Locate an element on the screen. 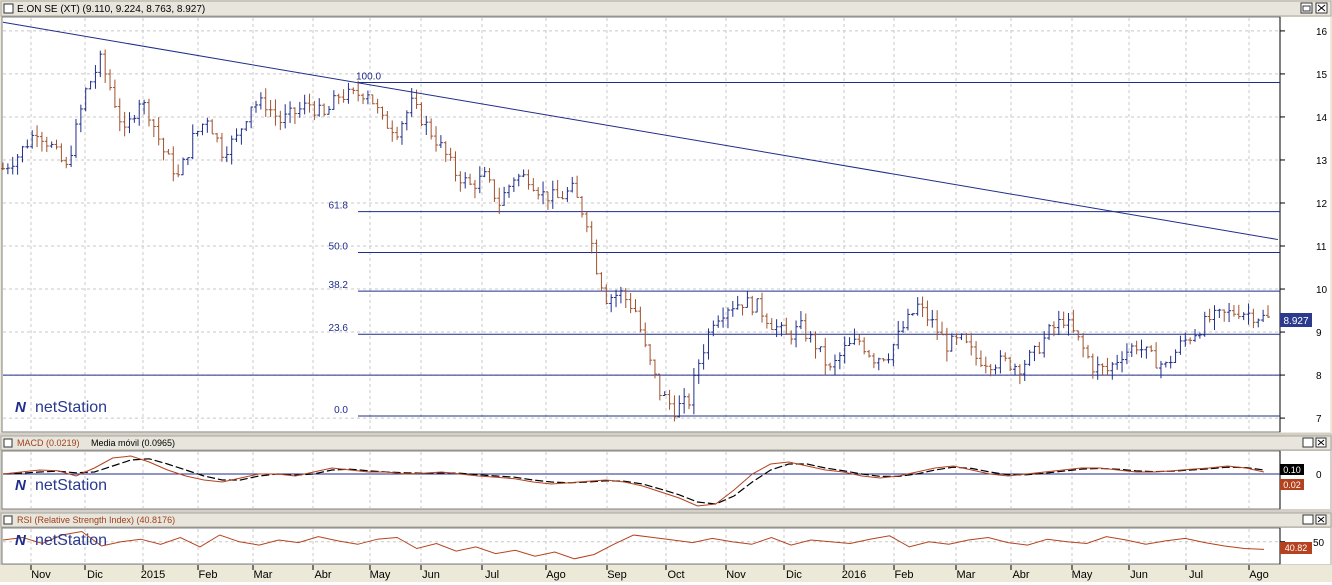 This screenshot has width=1332, height=585. rsi-title: RSI (Relative Strength Index) (40.8176) is located at coordinates (96, 520).